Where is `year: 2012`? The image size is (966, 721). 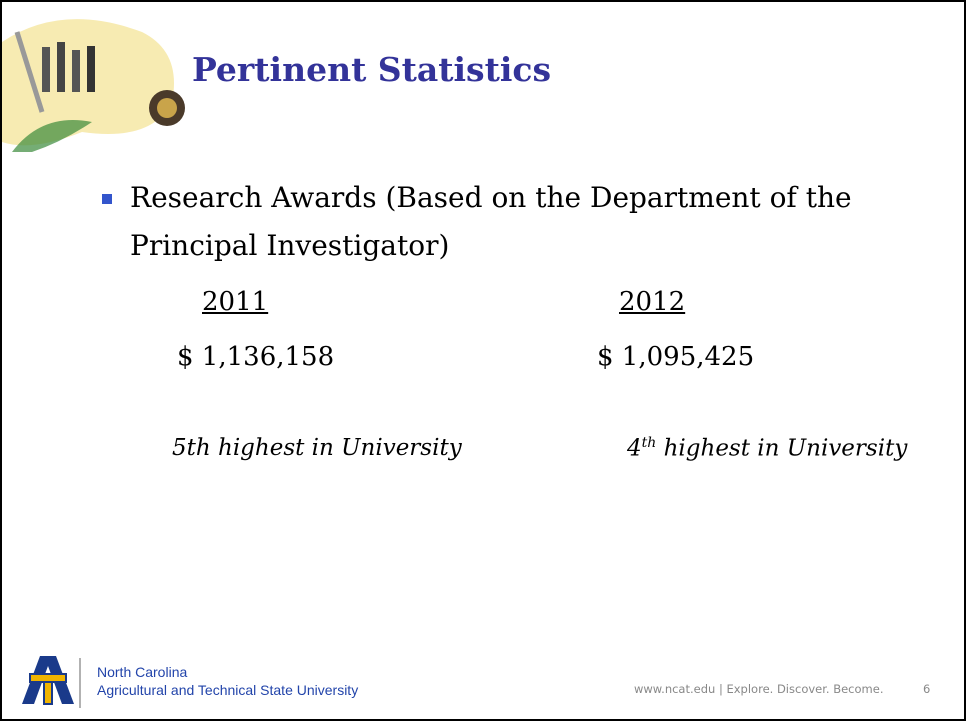 year: 2012 is located at coordinates (652, 302).